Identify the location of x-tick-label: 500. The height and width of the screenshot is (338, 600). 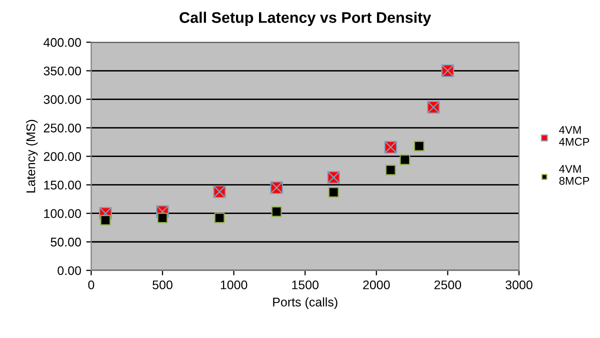
(162, 285).